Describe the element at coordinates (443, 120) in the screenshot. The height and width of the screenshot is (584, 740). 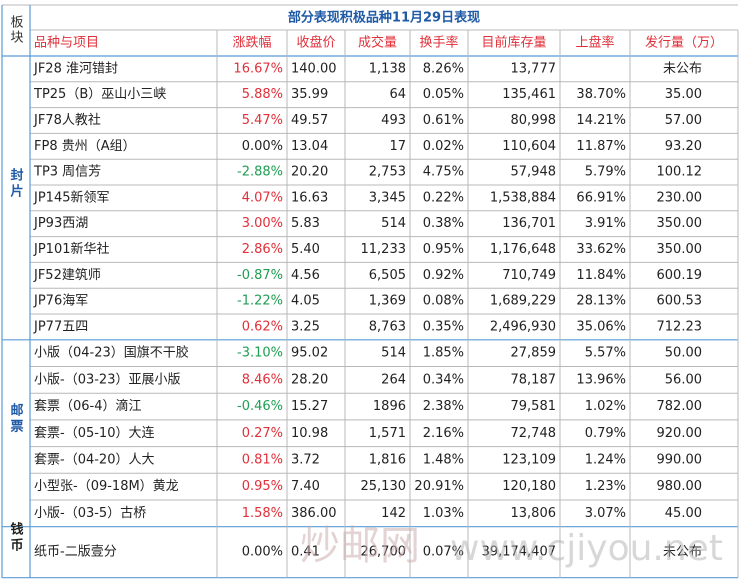
I see `cell: 0.61%` at that location.